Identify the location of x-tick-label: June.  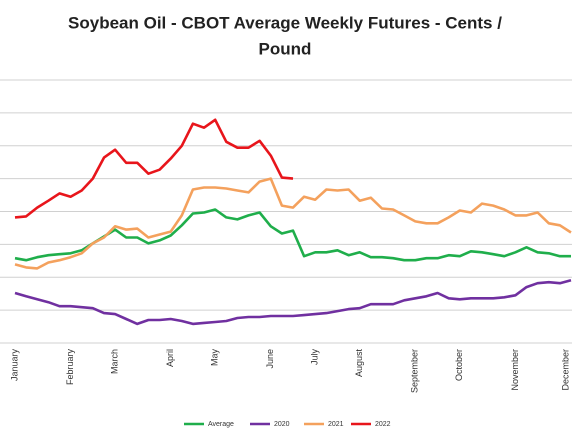
(270, 359).